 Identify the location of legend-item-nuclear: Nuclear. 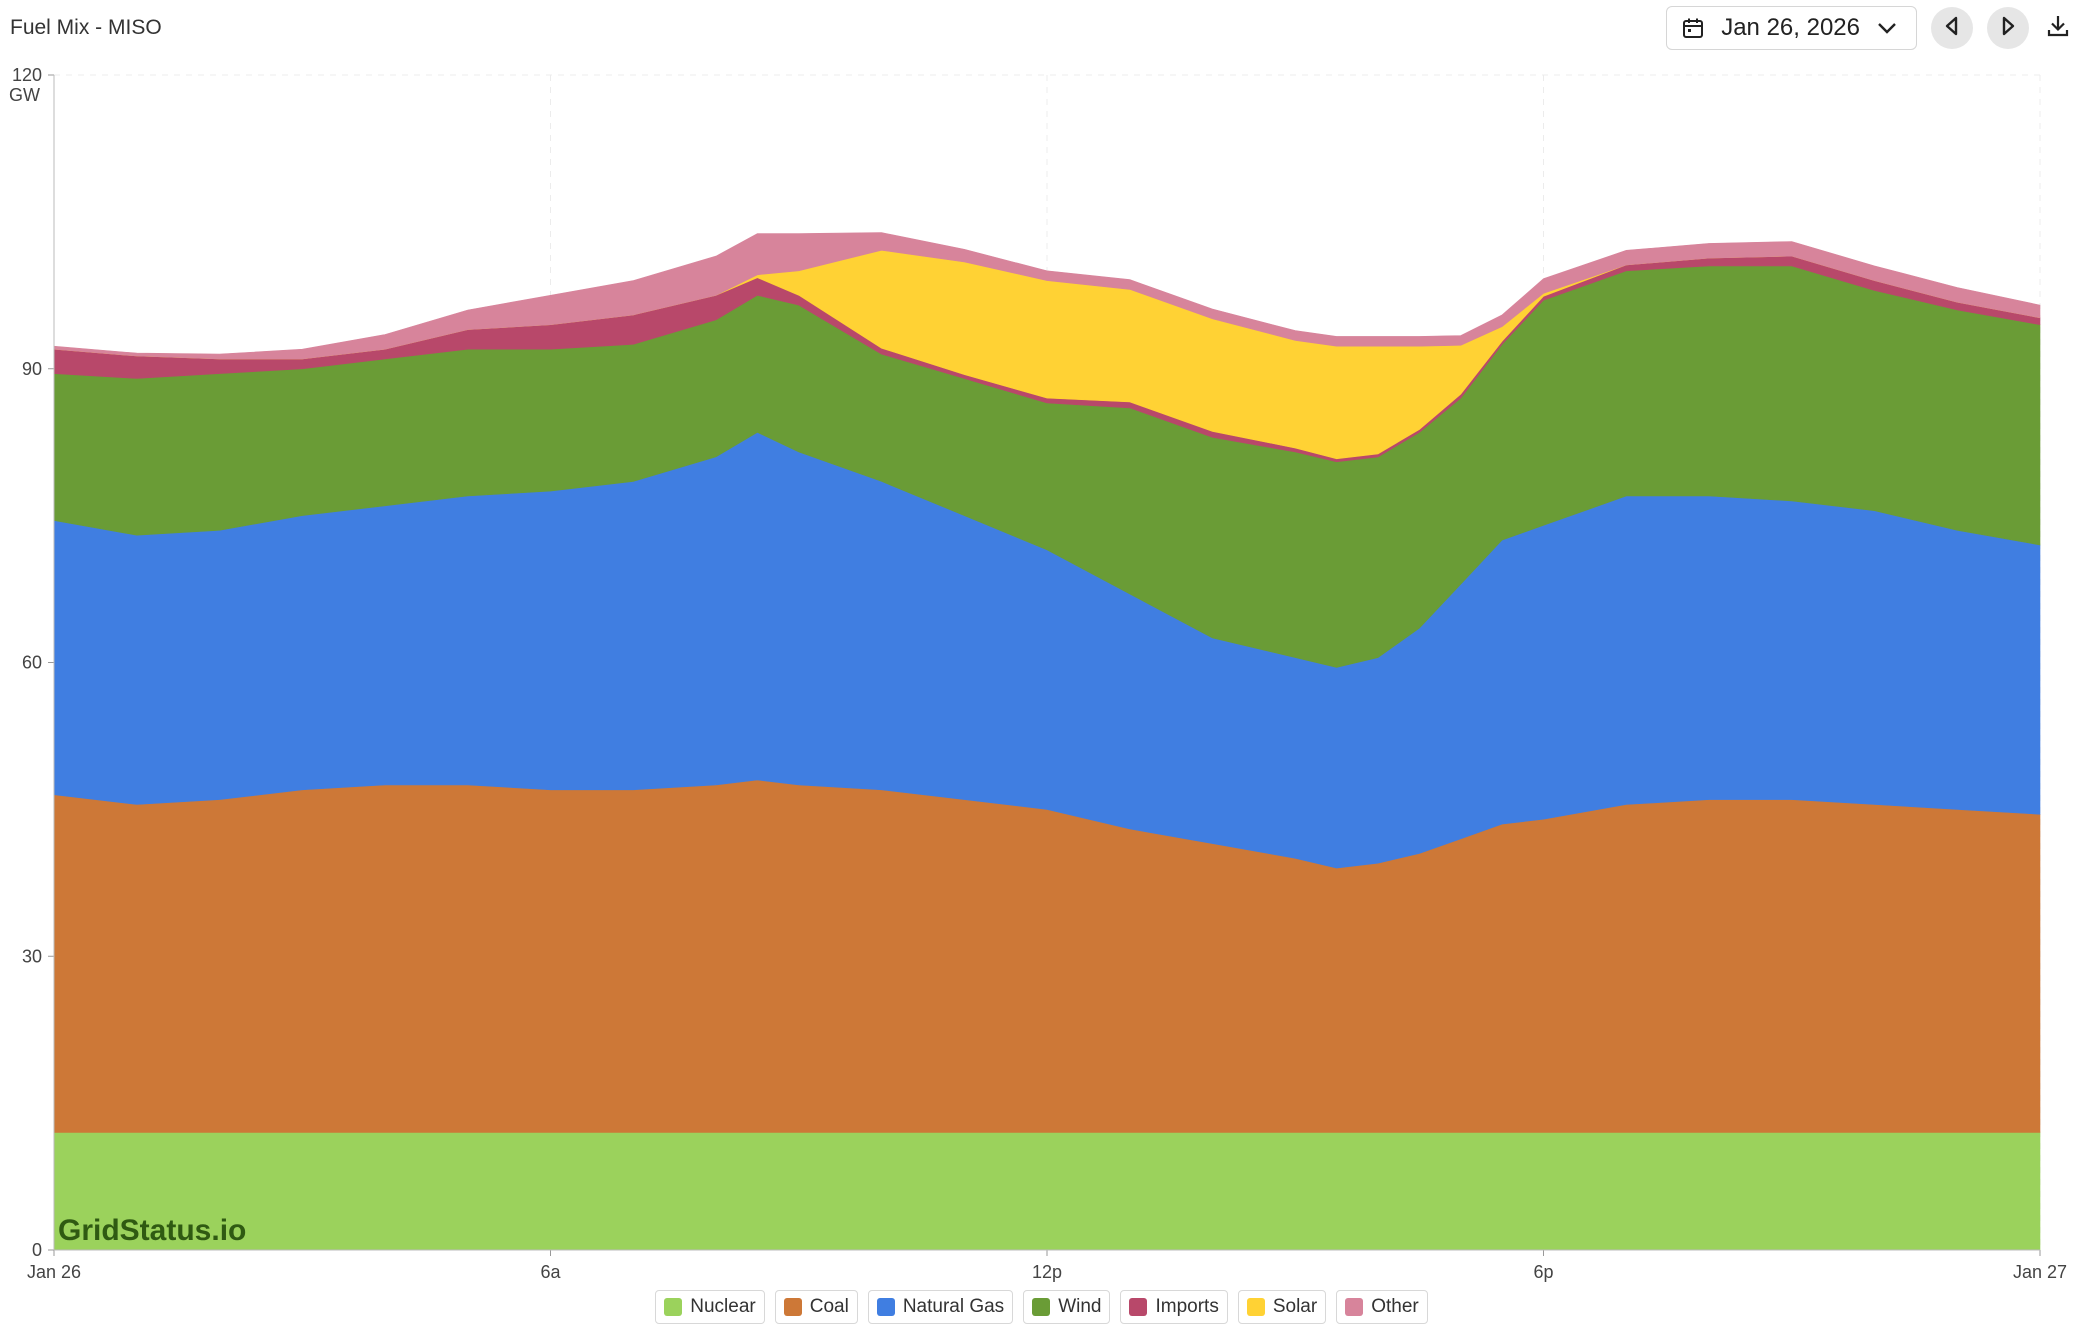
(710, 1307).